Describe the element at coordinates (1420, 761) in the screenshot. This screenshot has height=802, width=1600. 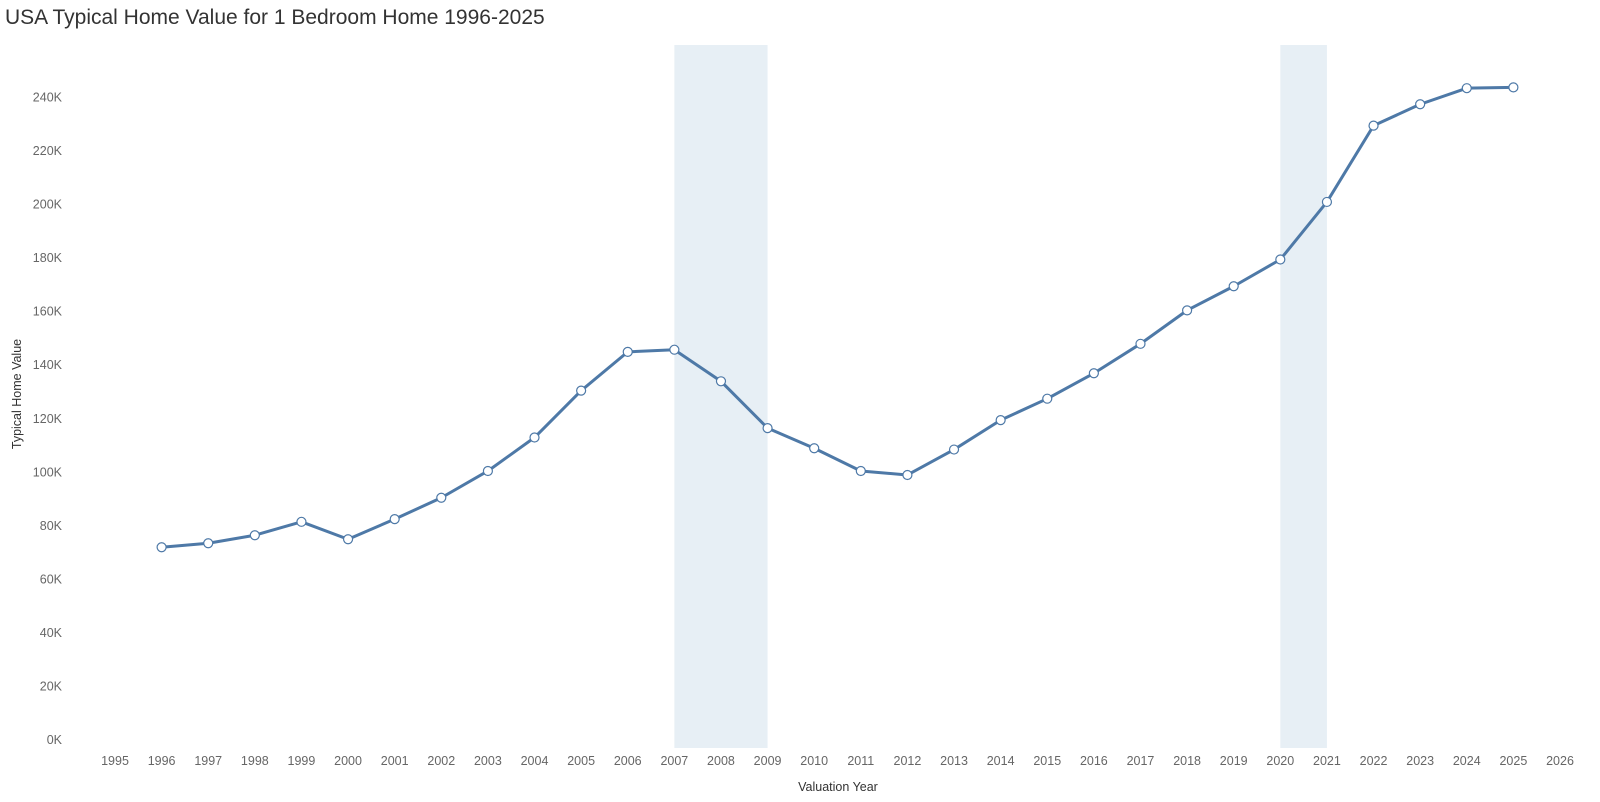
I see `x-tick-label: 2023` at that location.